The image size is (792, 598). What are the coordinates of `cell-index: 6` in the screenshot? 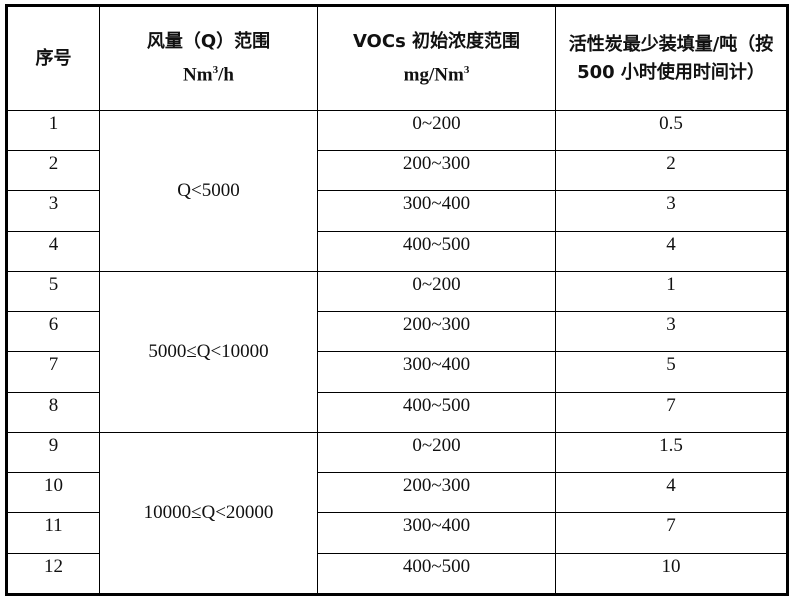 It's located at (53, 332).